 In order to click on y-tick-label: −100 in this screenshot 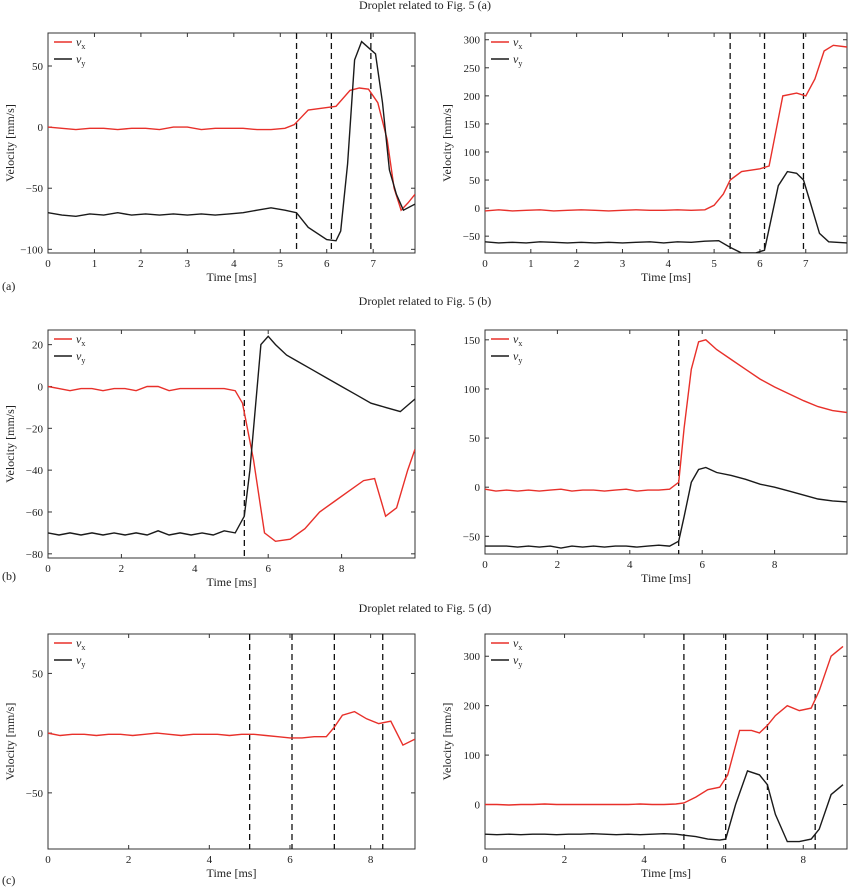, I will do `click(31, 250)`.